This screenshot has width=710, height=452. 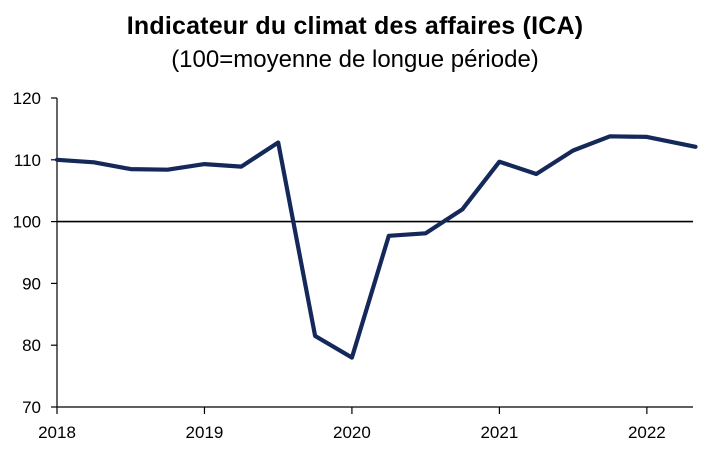 What do you see at coordinates (31, 283) in the screenshot?
I see `y-tick-label: 90` at bounding box center [31, 283].